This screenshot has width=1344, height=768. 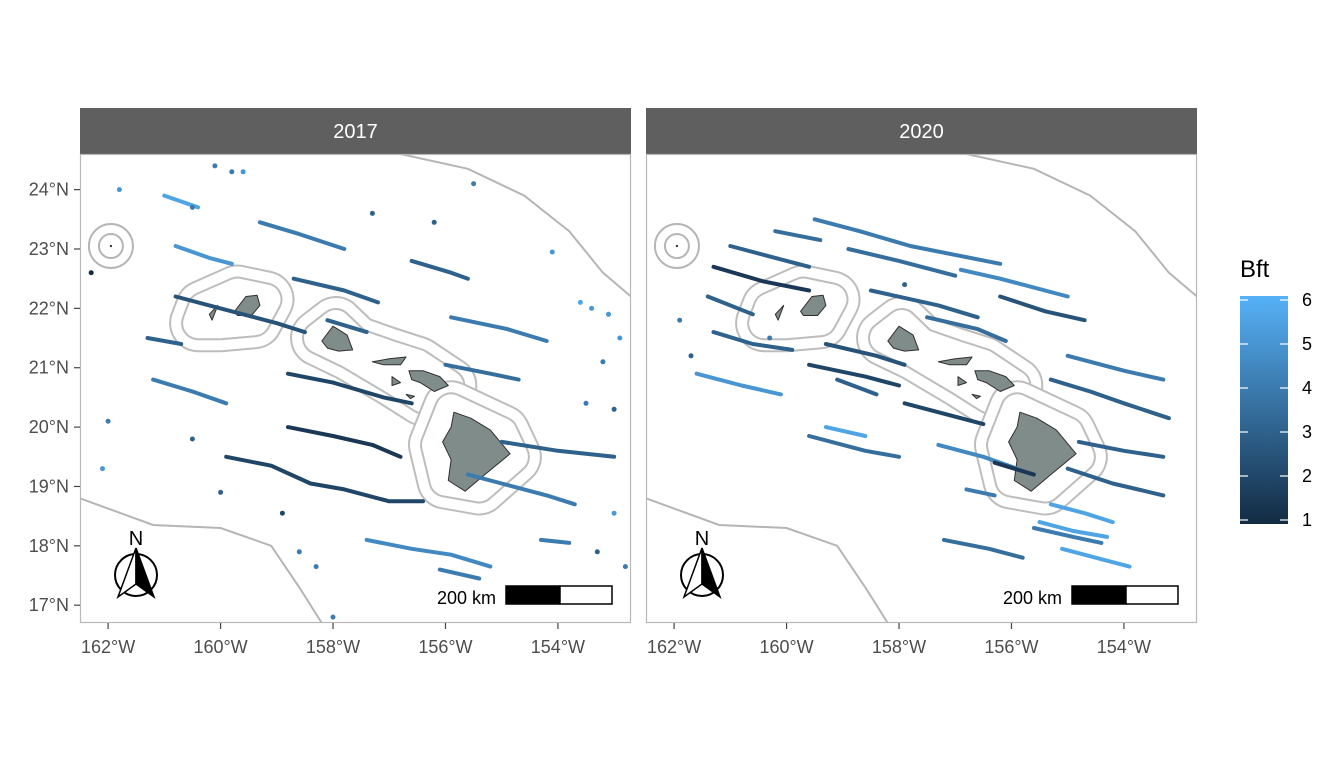 What do you see at coordinates (1307, 388) in the screenshot?
I see `legend-tick-label: 4` at bounding box center [1307, 388].